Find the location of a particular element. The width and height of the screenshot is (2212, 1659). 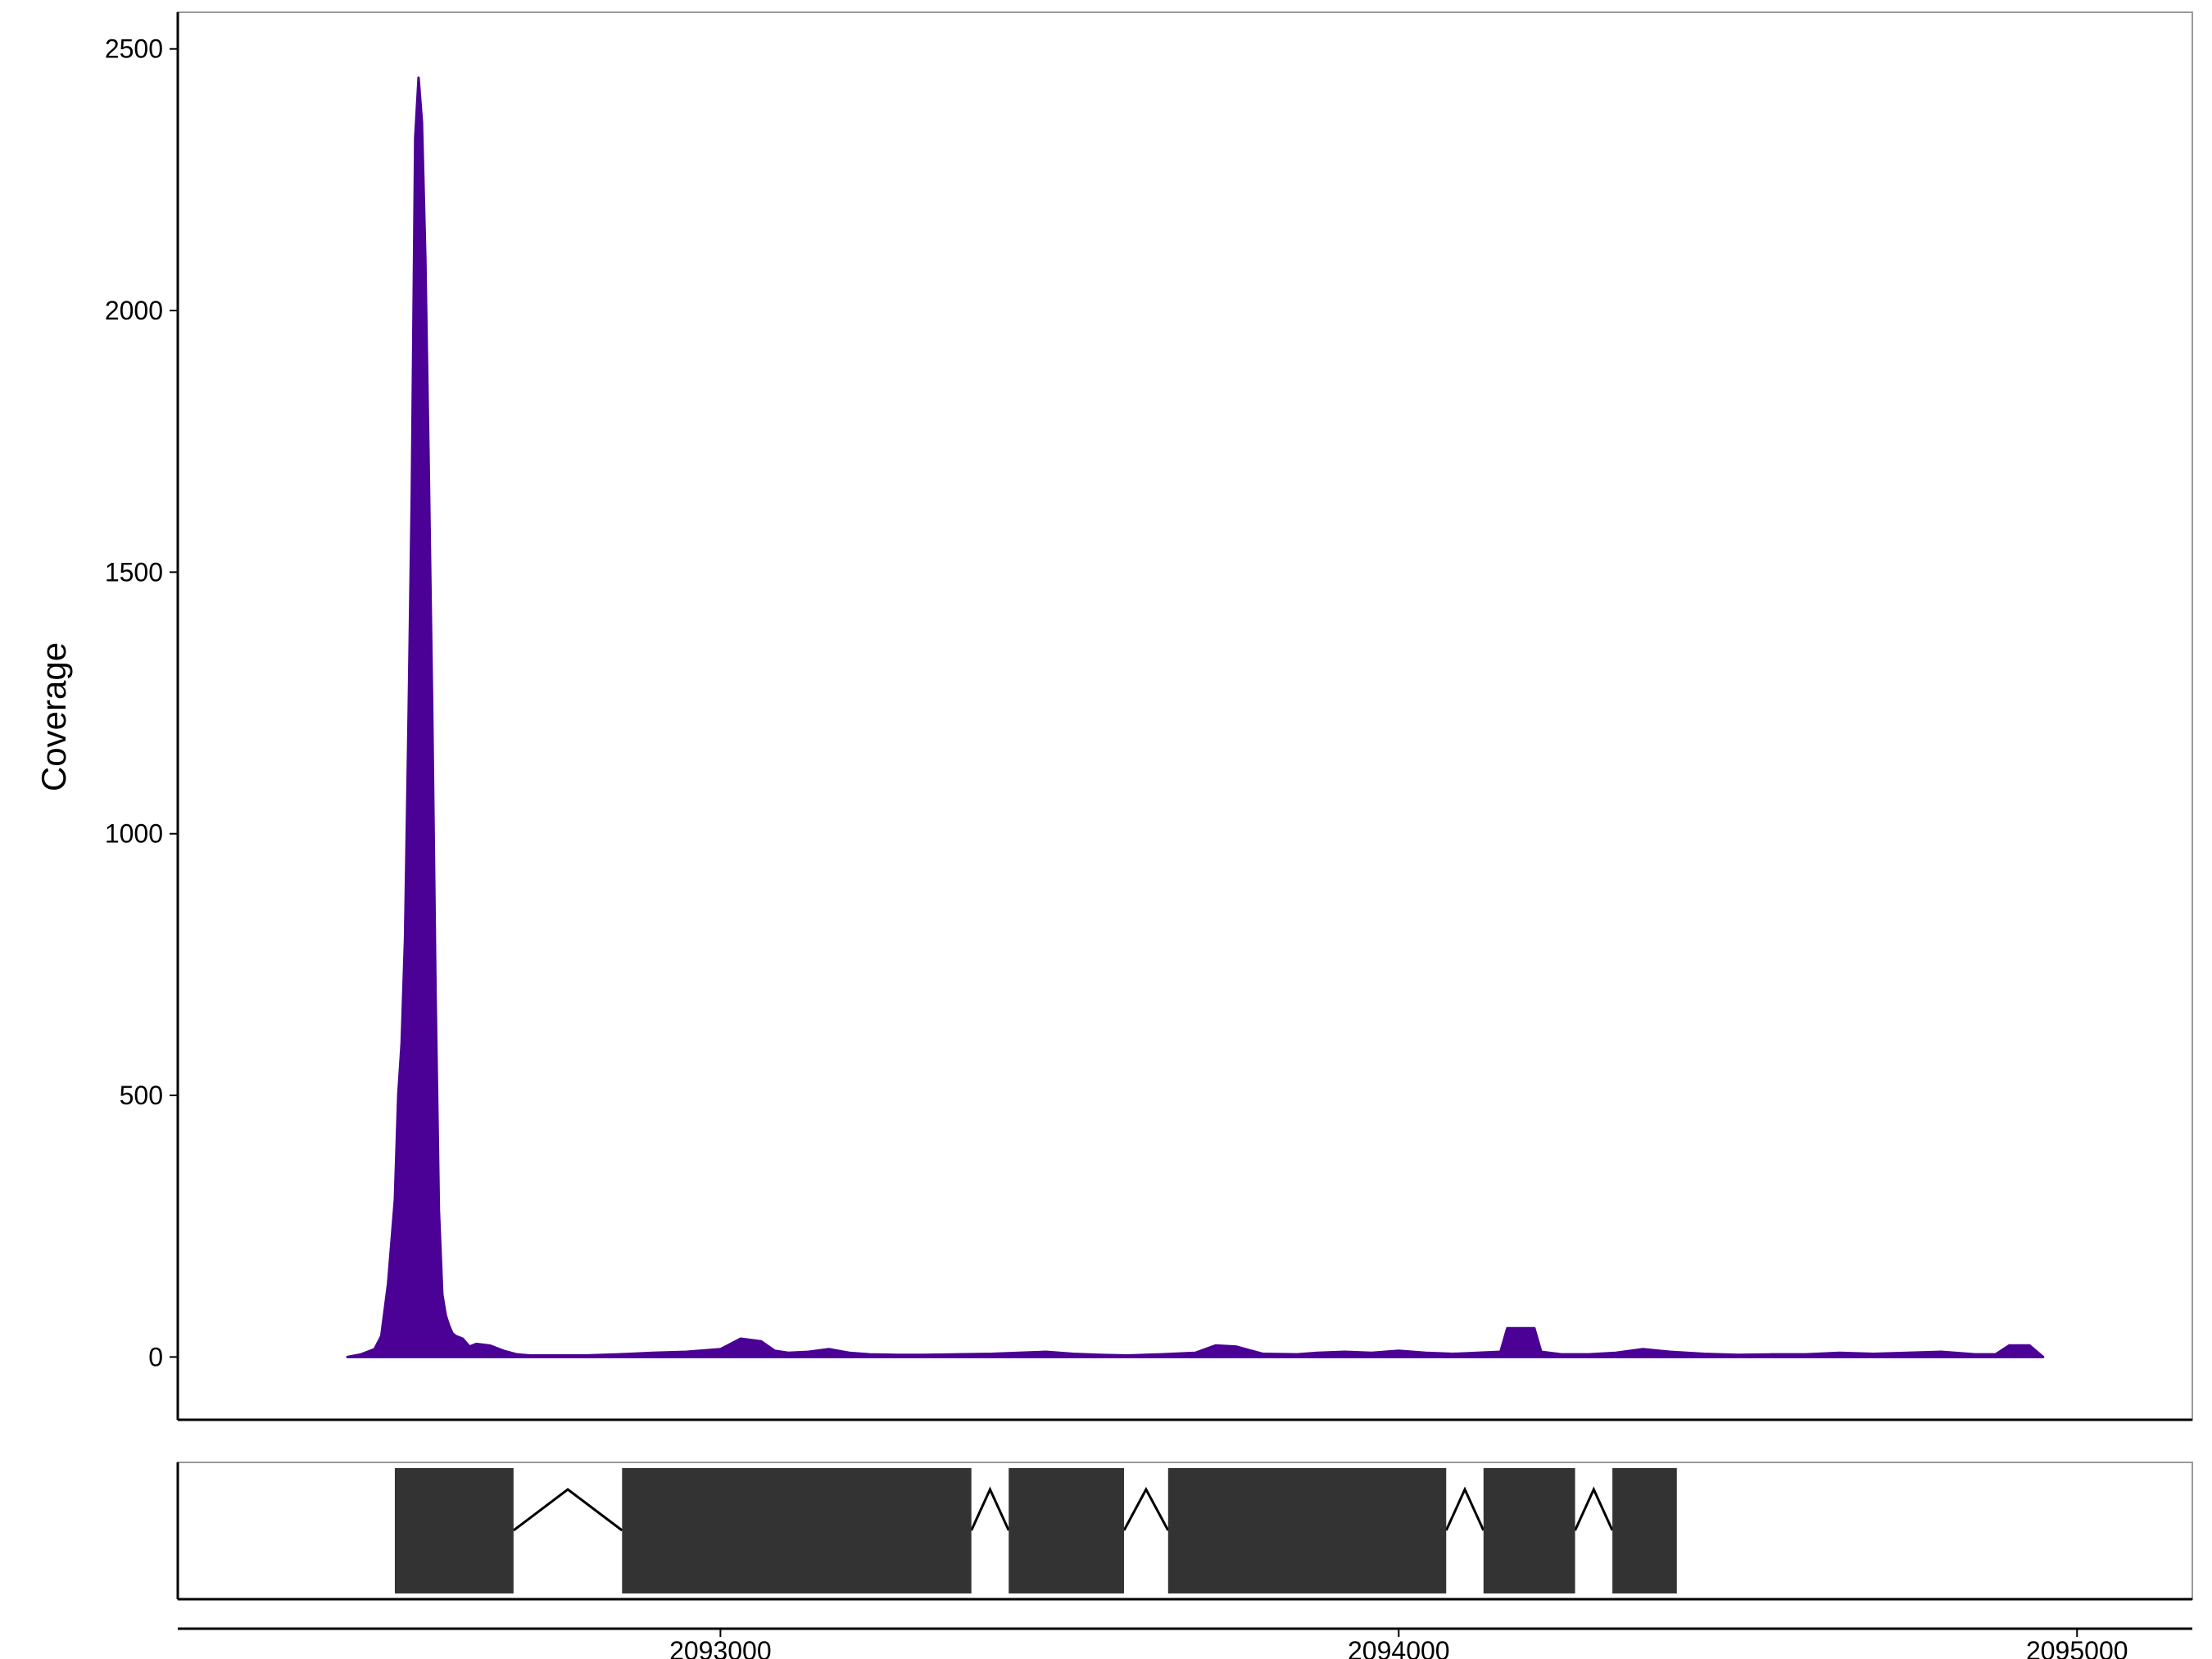

y-tick-label: 1000 is located at coordinates (134, 834).